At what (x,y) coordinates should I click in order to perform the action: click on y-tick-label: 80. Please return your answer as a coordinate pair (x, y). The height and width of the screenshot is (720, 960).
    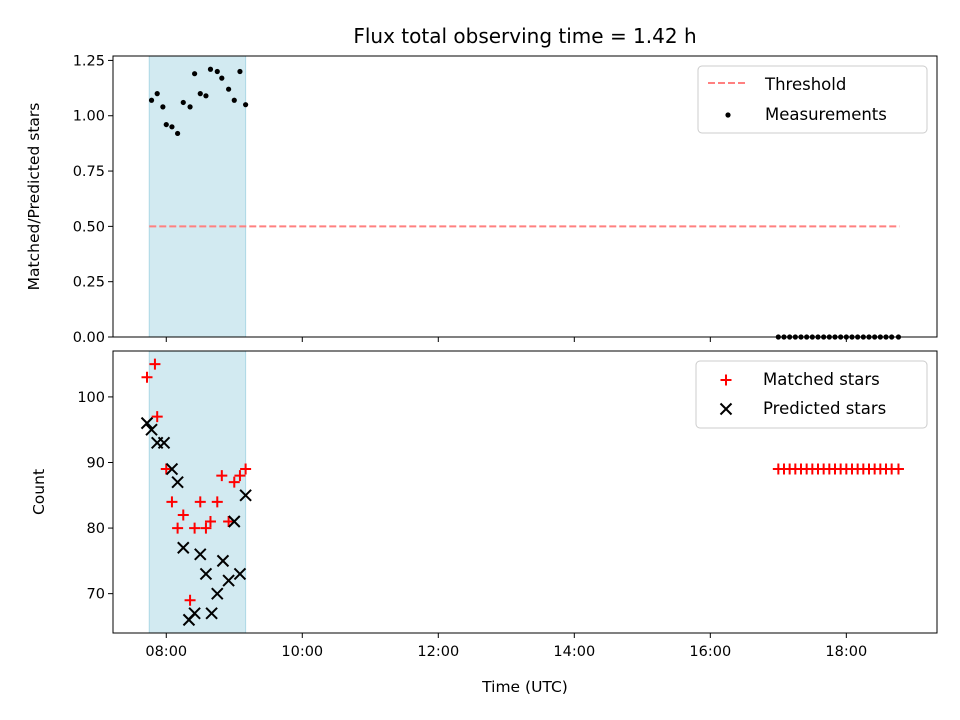
    Looking at the image, I should click on (96, 529).